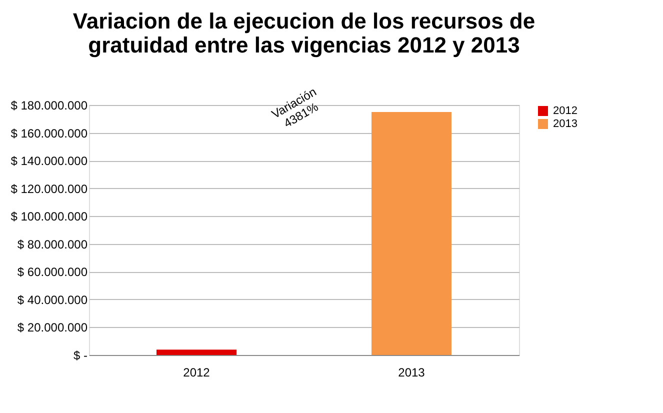 This screenshot has height=413, width=663. I want to click on text: Variacion de la ejecucion de los recursos de, so click(304, 21).